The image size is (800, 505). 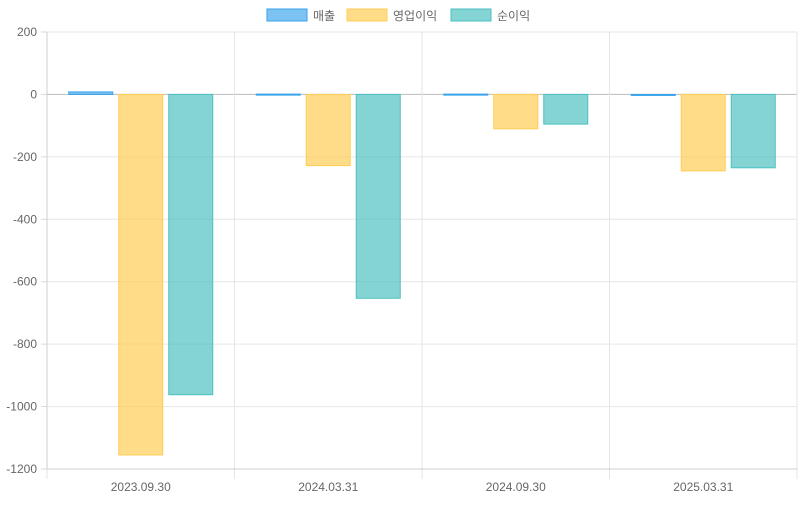 I want to click on y-tick-label: -200, so click(x=25, y=157).